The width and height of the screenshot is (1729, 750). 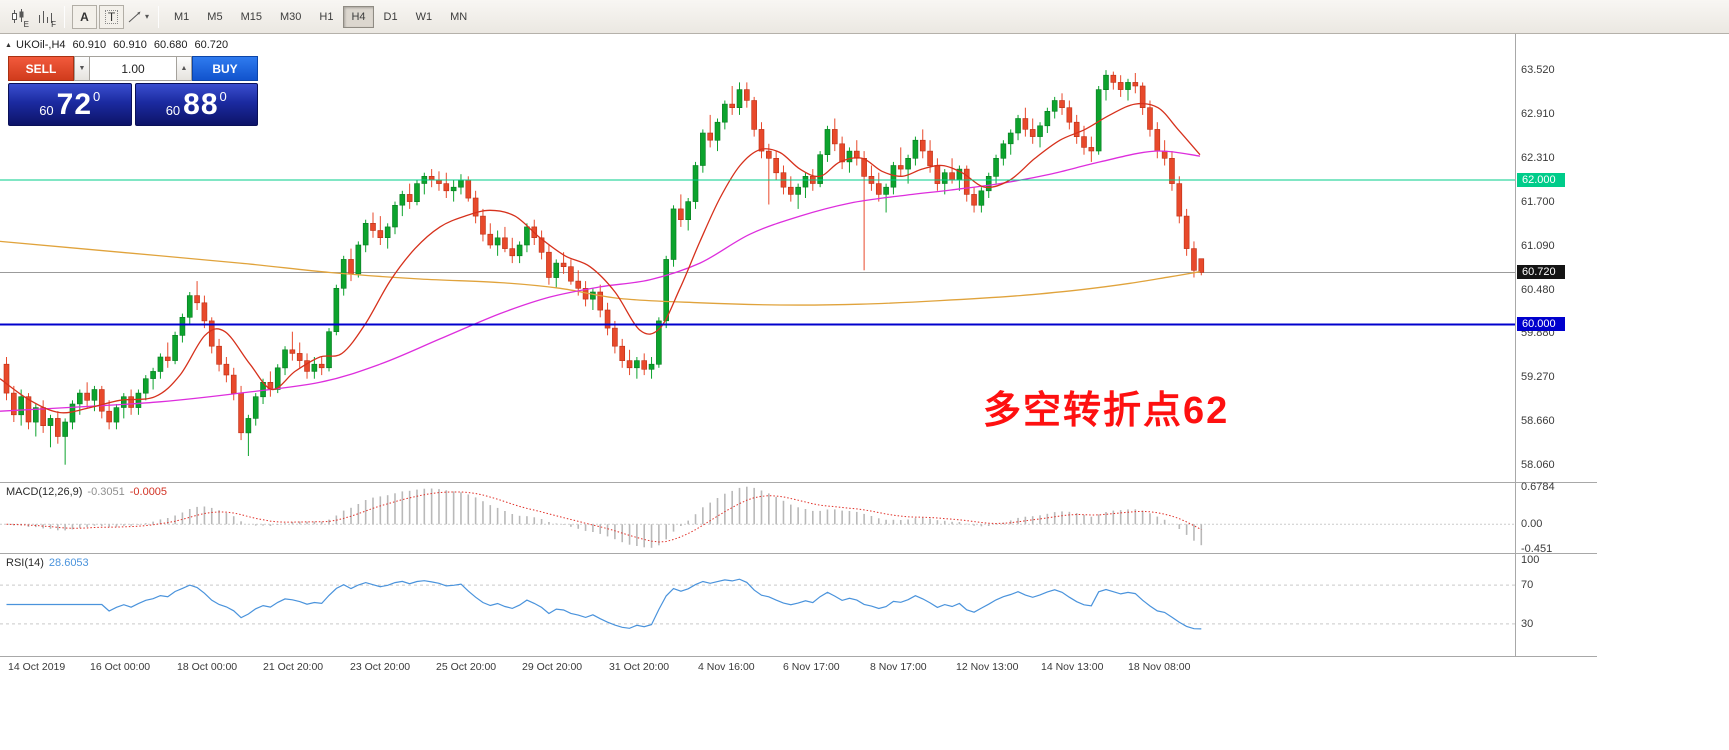 What do you see at coordinates (251, 17) in the screenshot?
I see `timeframe-button-m15: M15` at bounding box center [251, 17].